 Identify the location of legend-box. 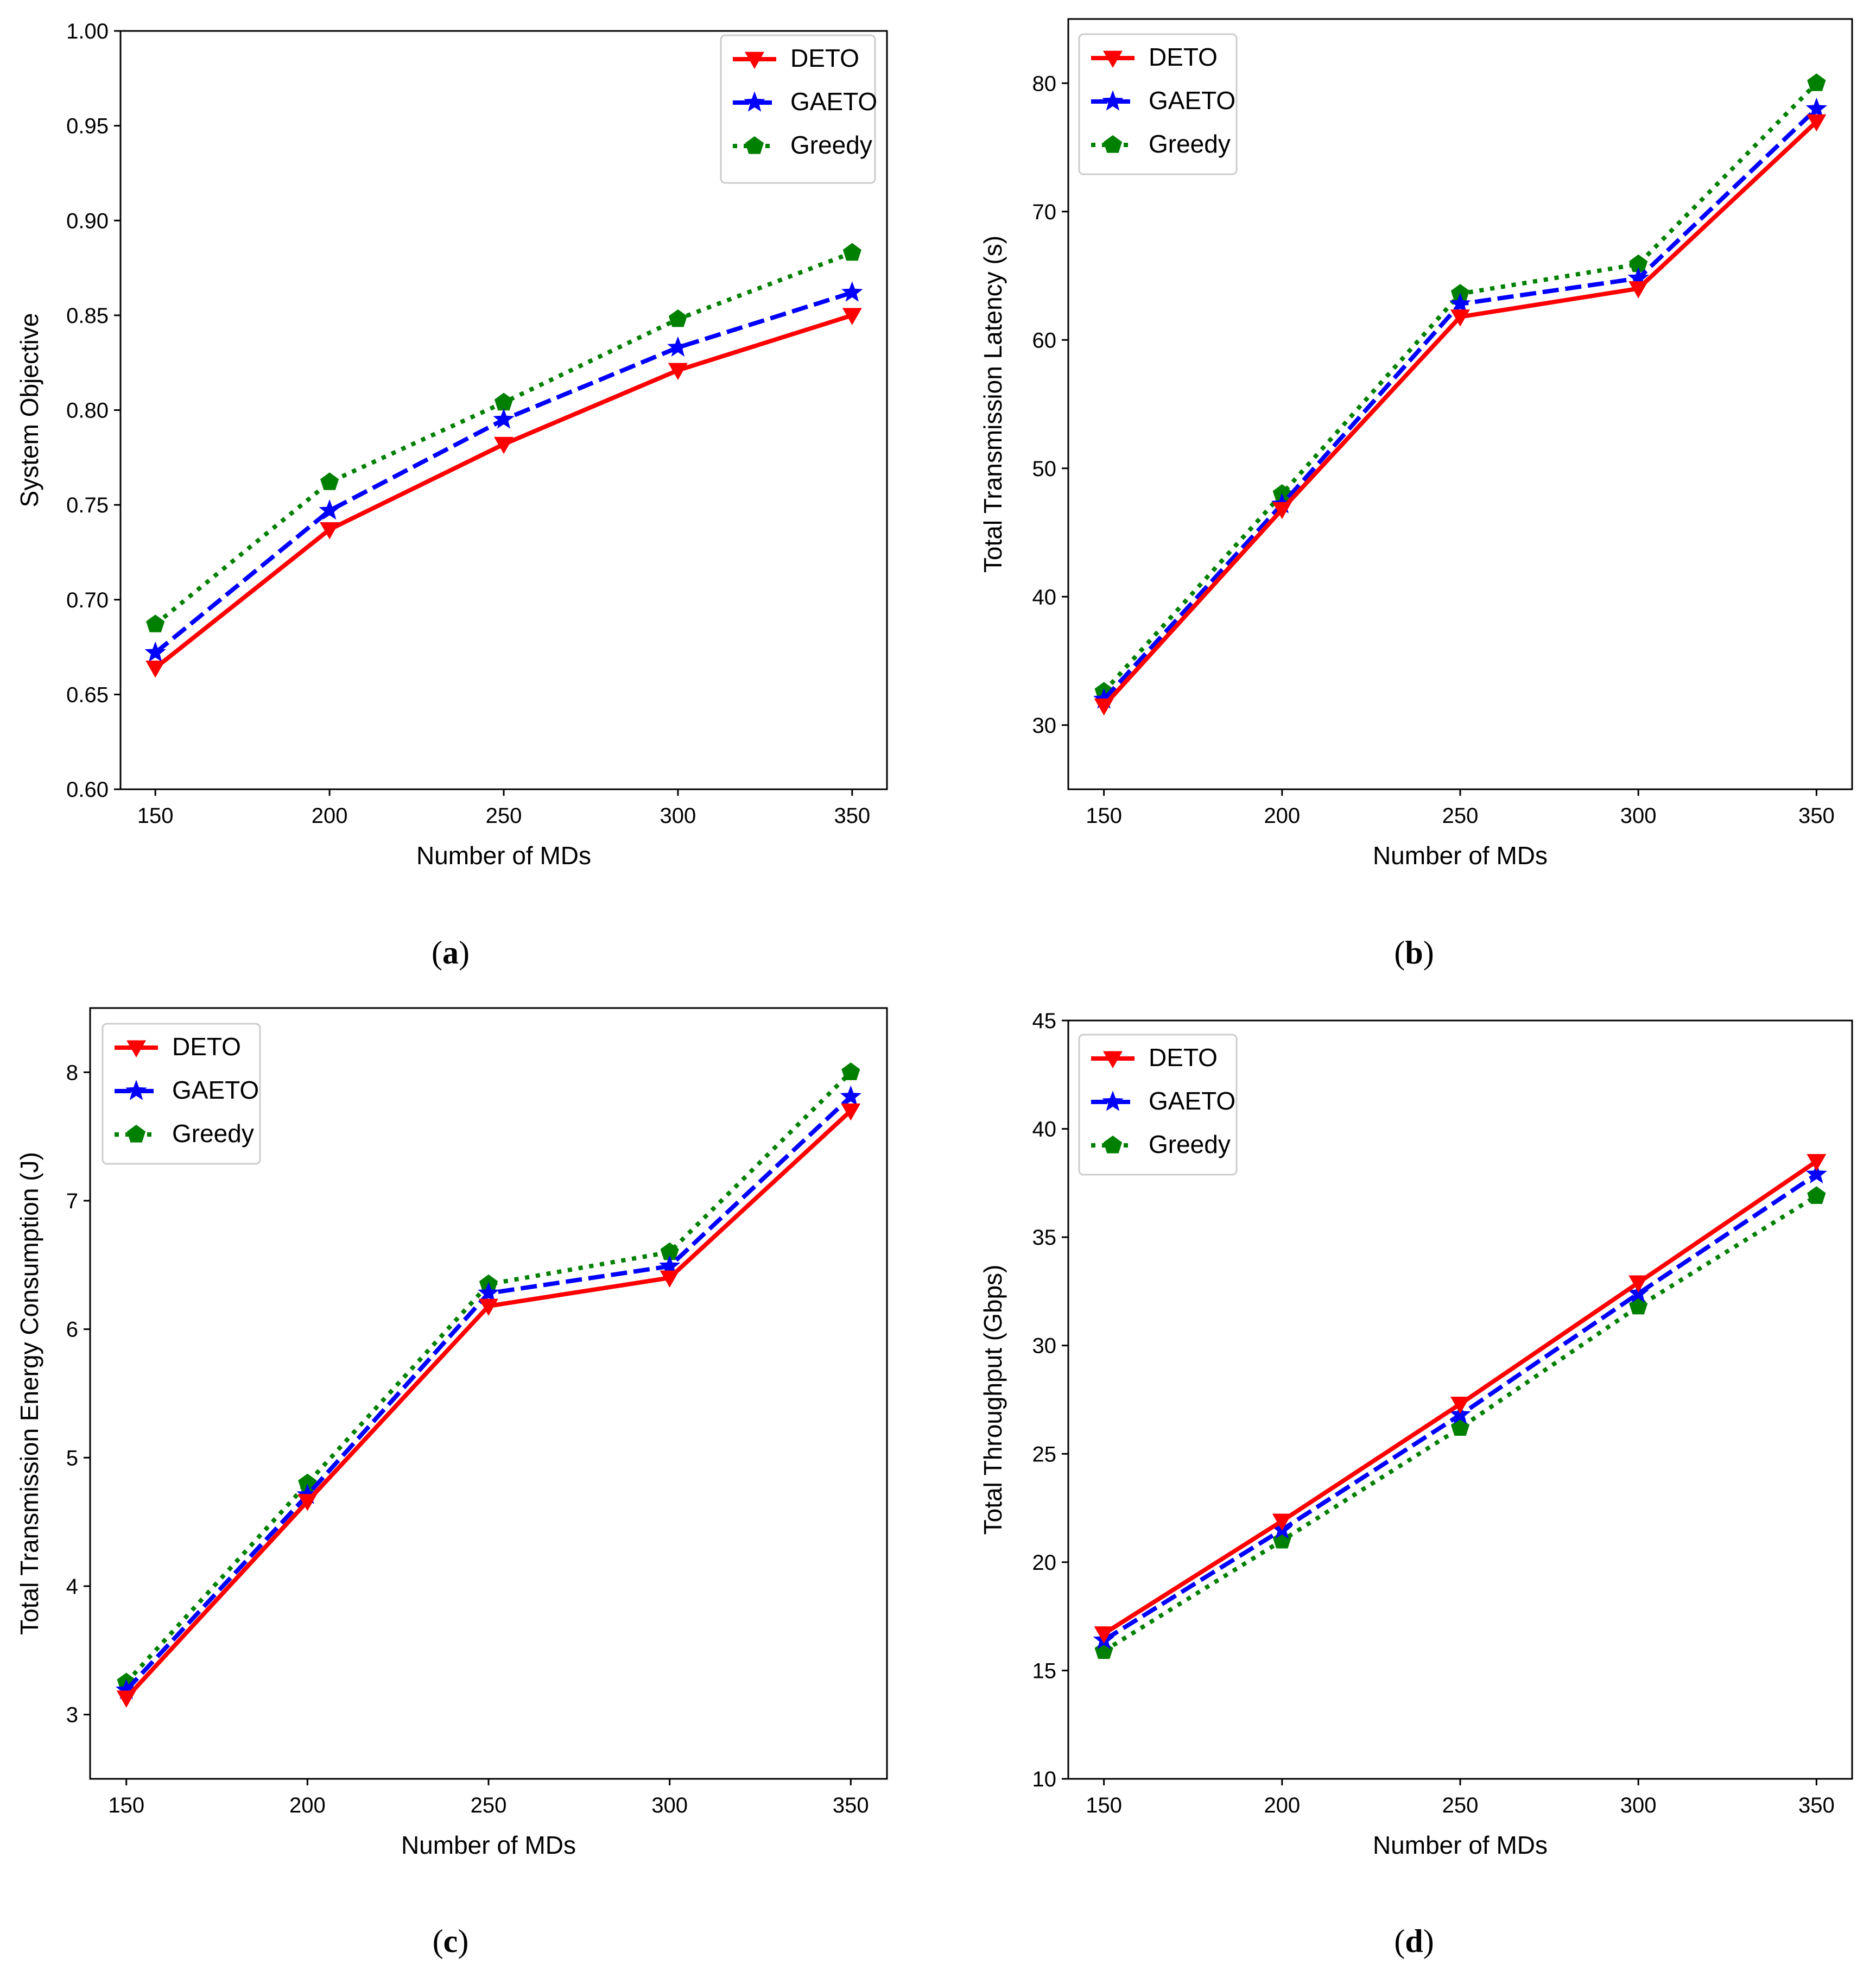
(1158, 104).